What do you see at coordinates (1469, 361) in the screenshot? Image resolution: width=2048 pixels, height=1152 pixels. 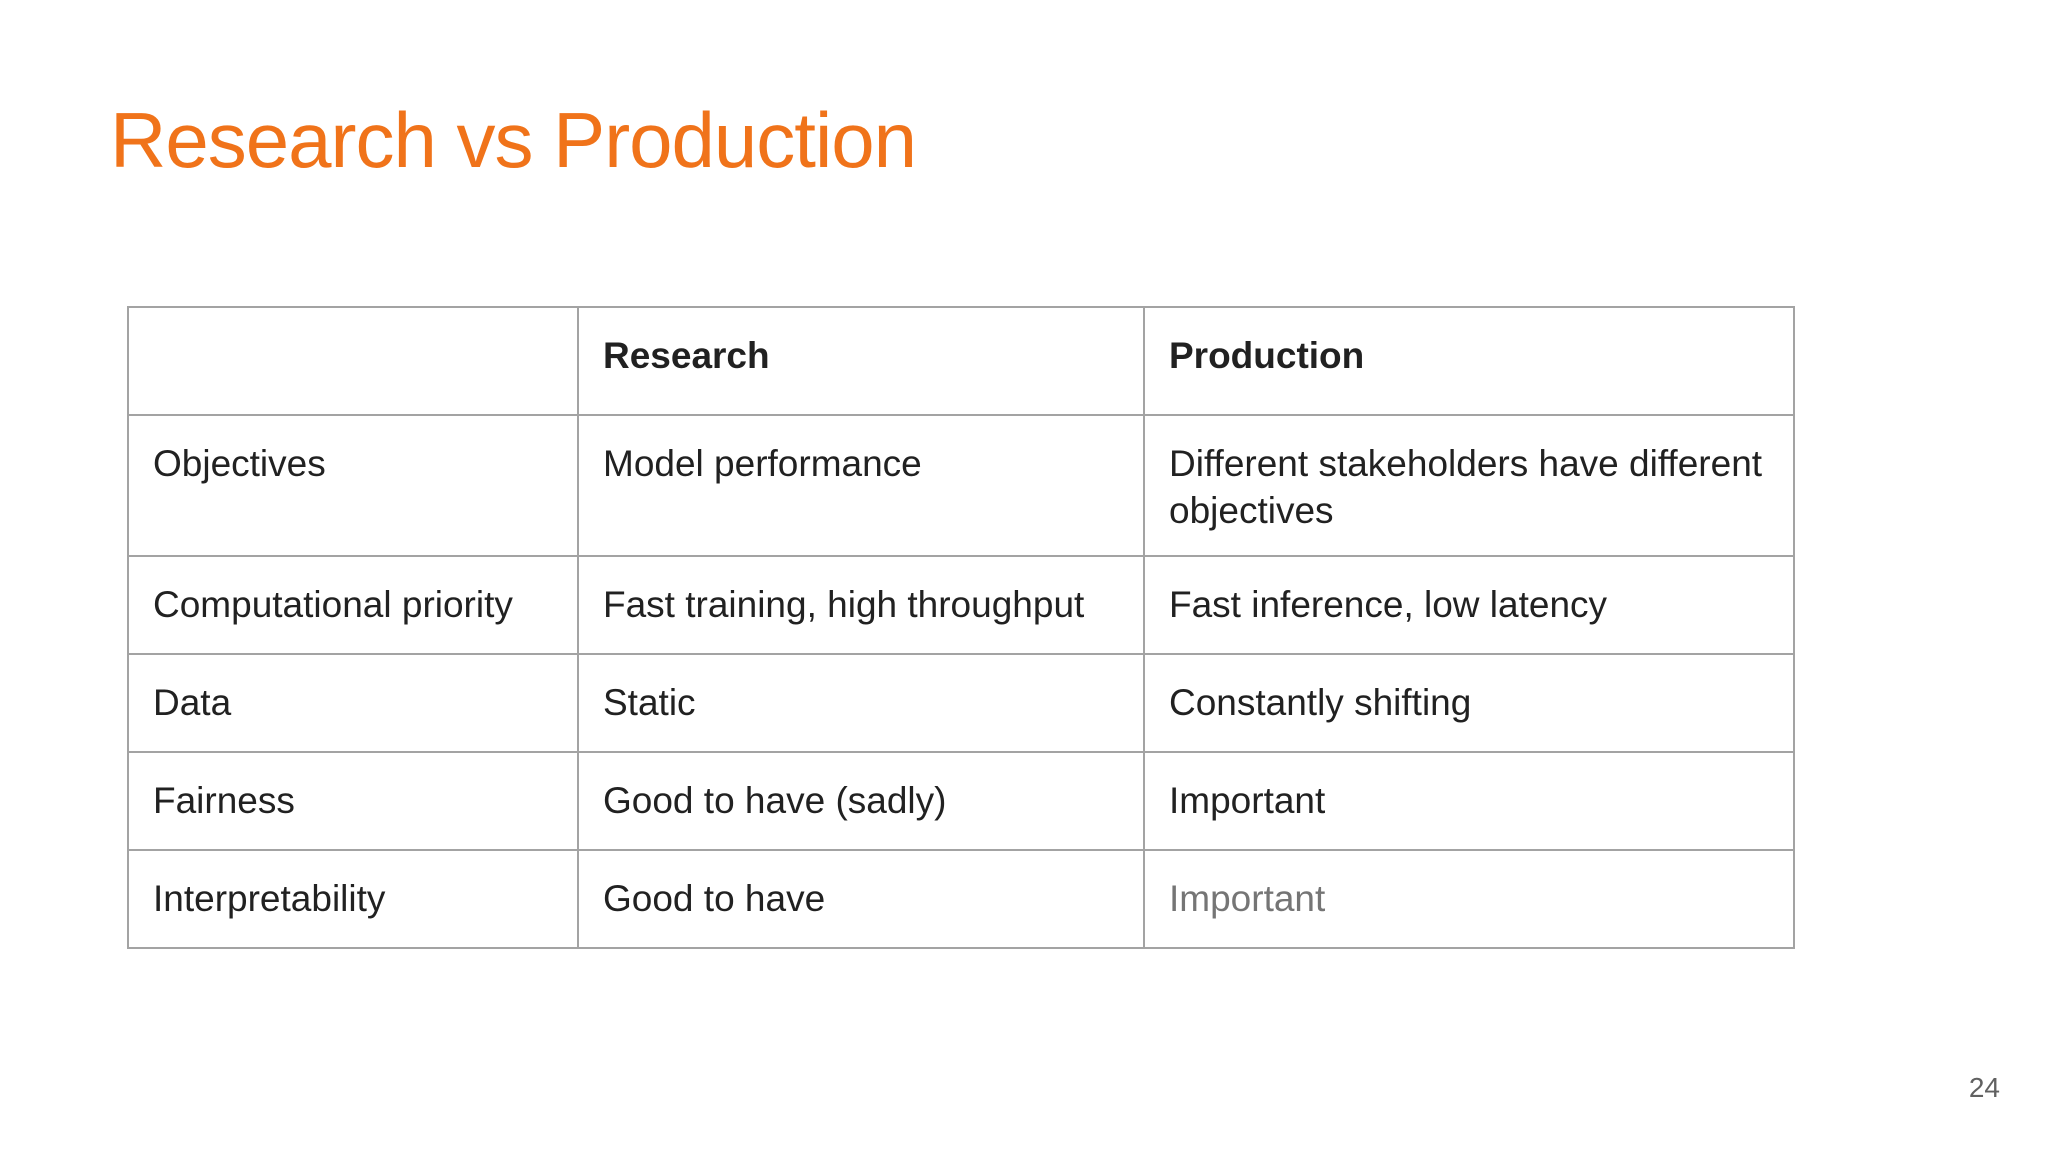 I see `header-cell-production: Production` at bounding box center [1469, 361].